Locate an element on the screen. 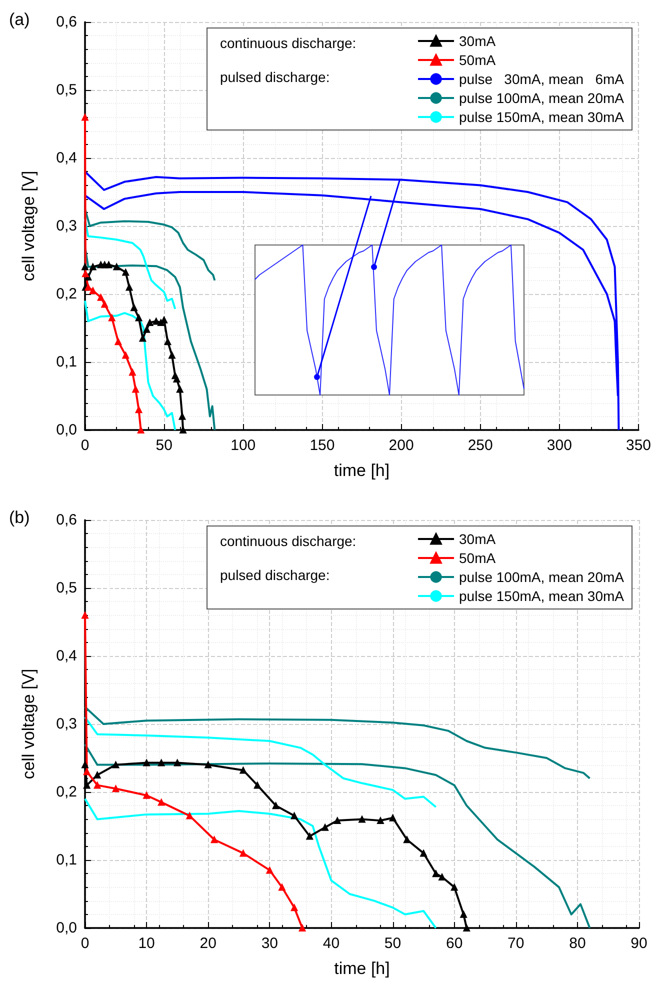 The height and width of the screenshot is (996, 654). x-tick-label: 150 is located at coordinates (322, 445).